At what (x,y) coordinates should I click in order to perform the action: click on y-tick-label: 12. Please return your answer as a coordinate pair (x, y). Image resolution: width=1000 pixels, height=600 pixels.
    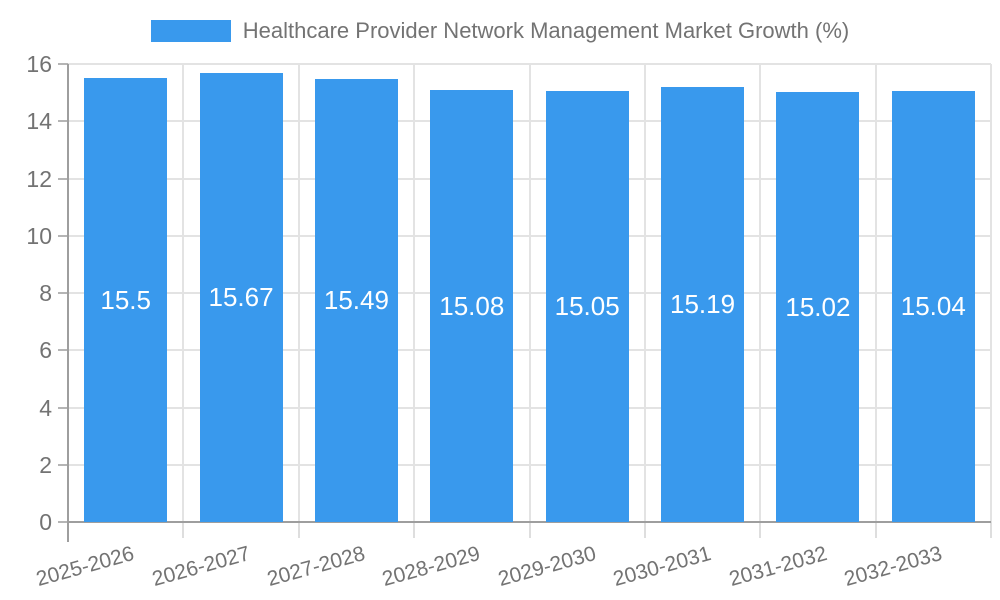
    Looking at the image, I should click on (39, 178).